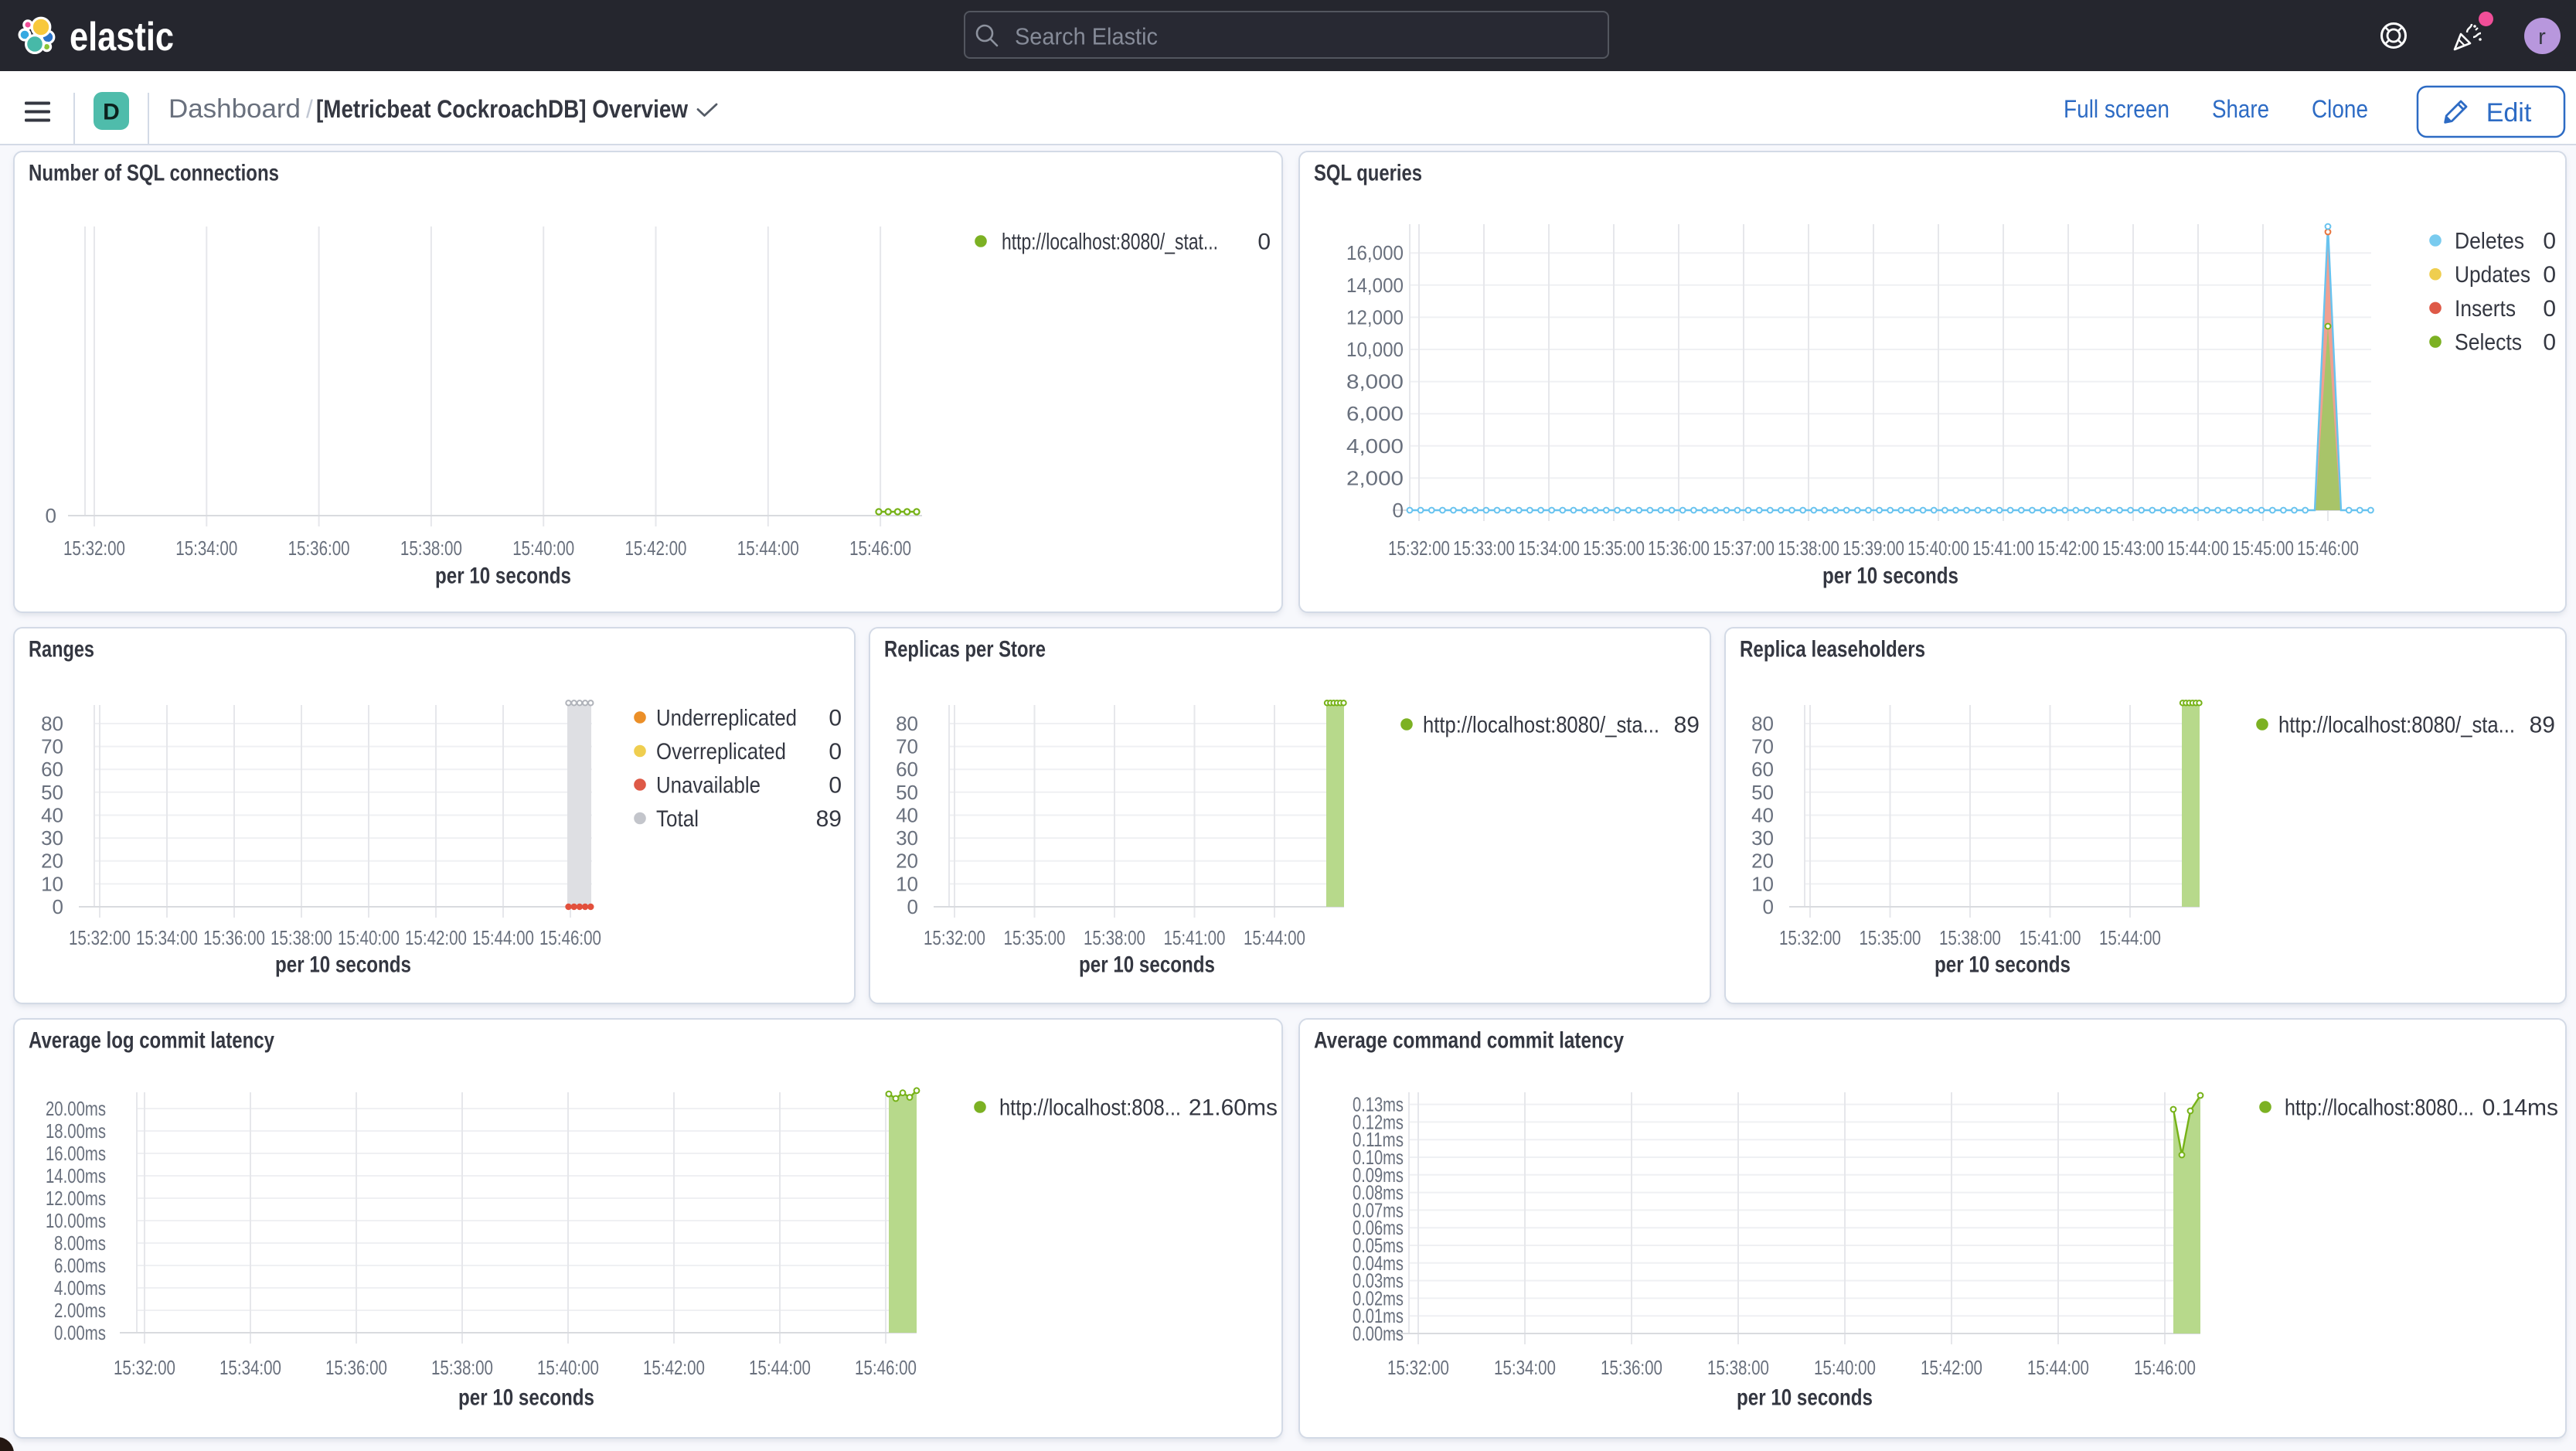  Describe the element at coordinates (907, 861) in the screenshot. I see `svg-text: 20` at that location.